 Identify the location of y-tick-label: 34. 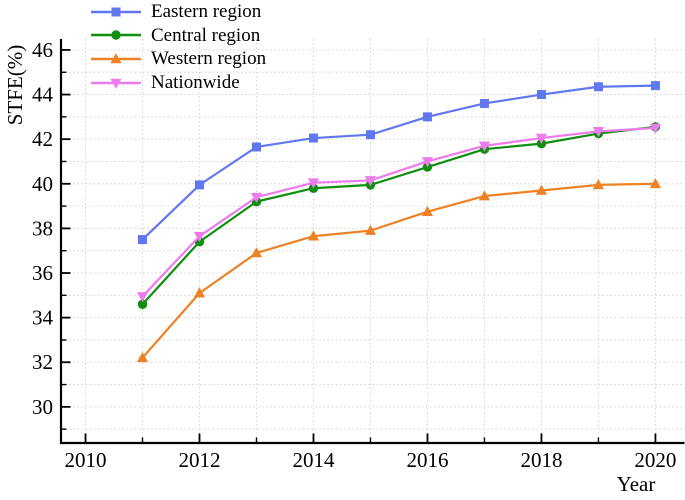
(43, 318).